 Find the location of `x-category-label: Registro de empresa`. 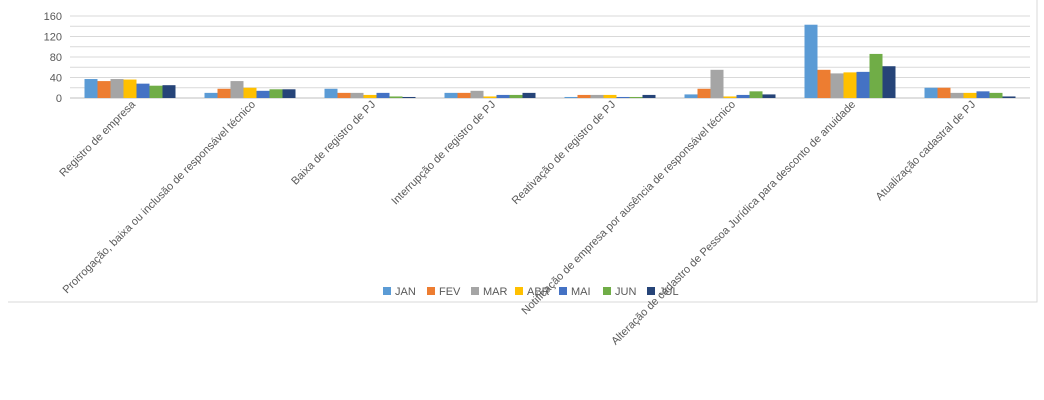

x-category-label: Registro de empresa is located at coordinates (97, 138).